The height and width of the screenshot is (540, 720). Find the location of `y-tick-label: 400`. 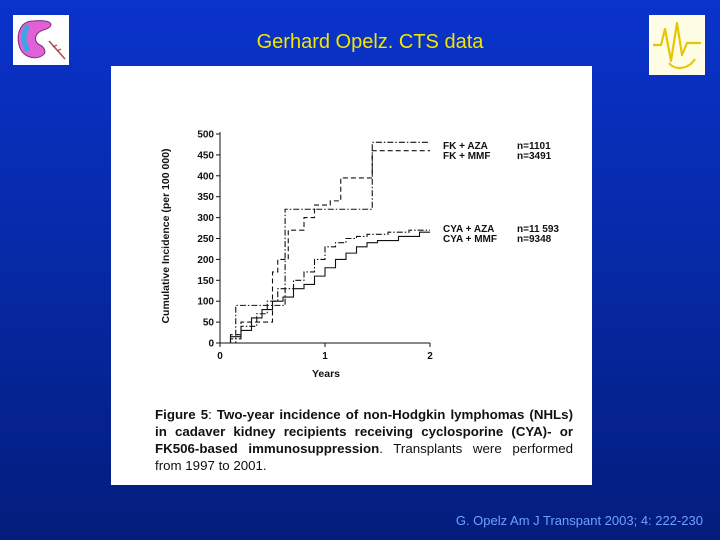

y-tick-label: 400 is located at coordinates (205, 176).